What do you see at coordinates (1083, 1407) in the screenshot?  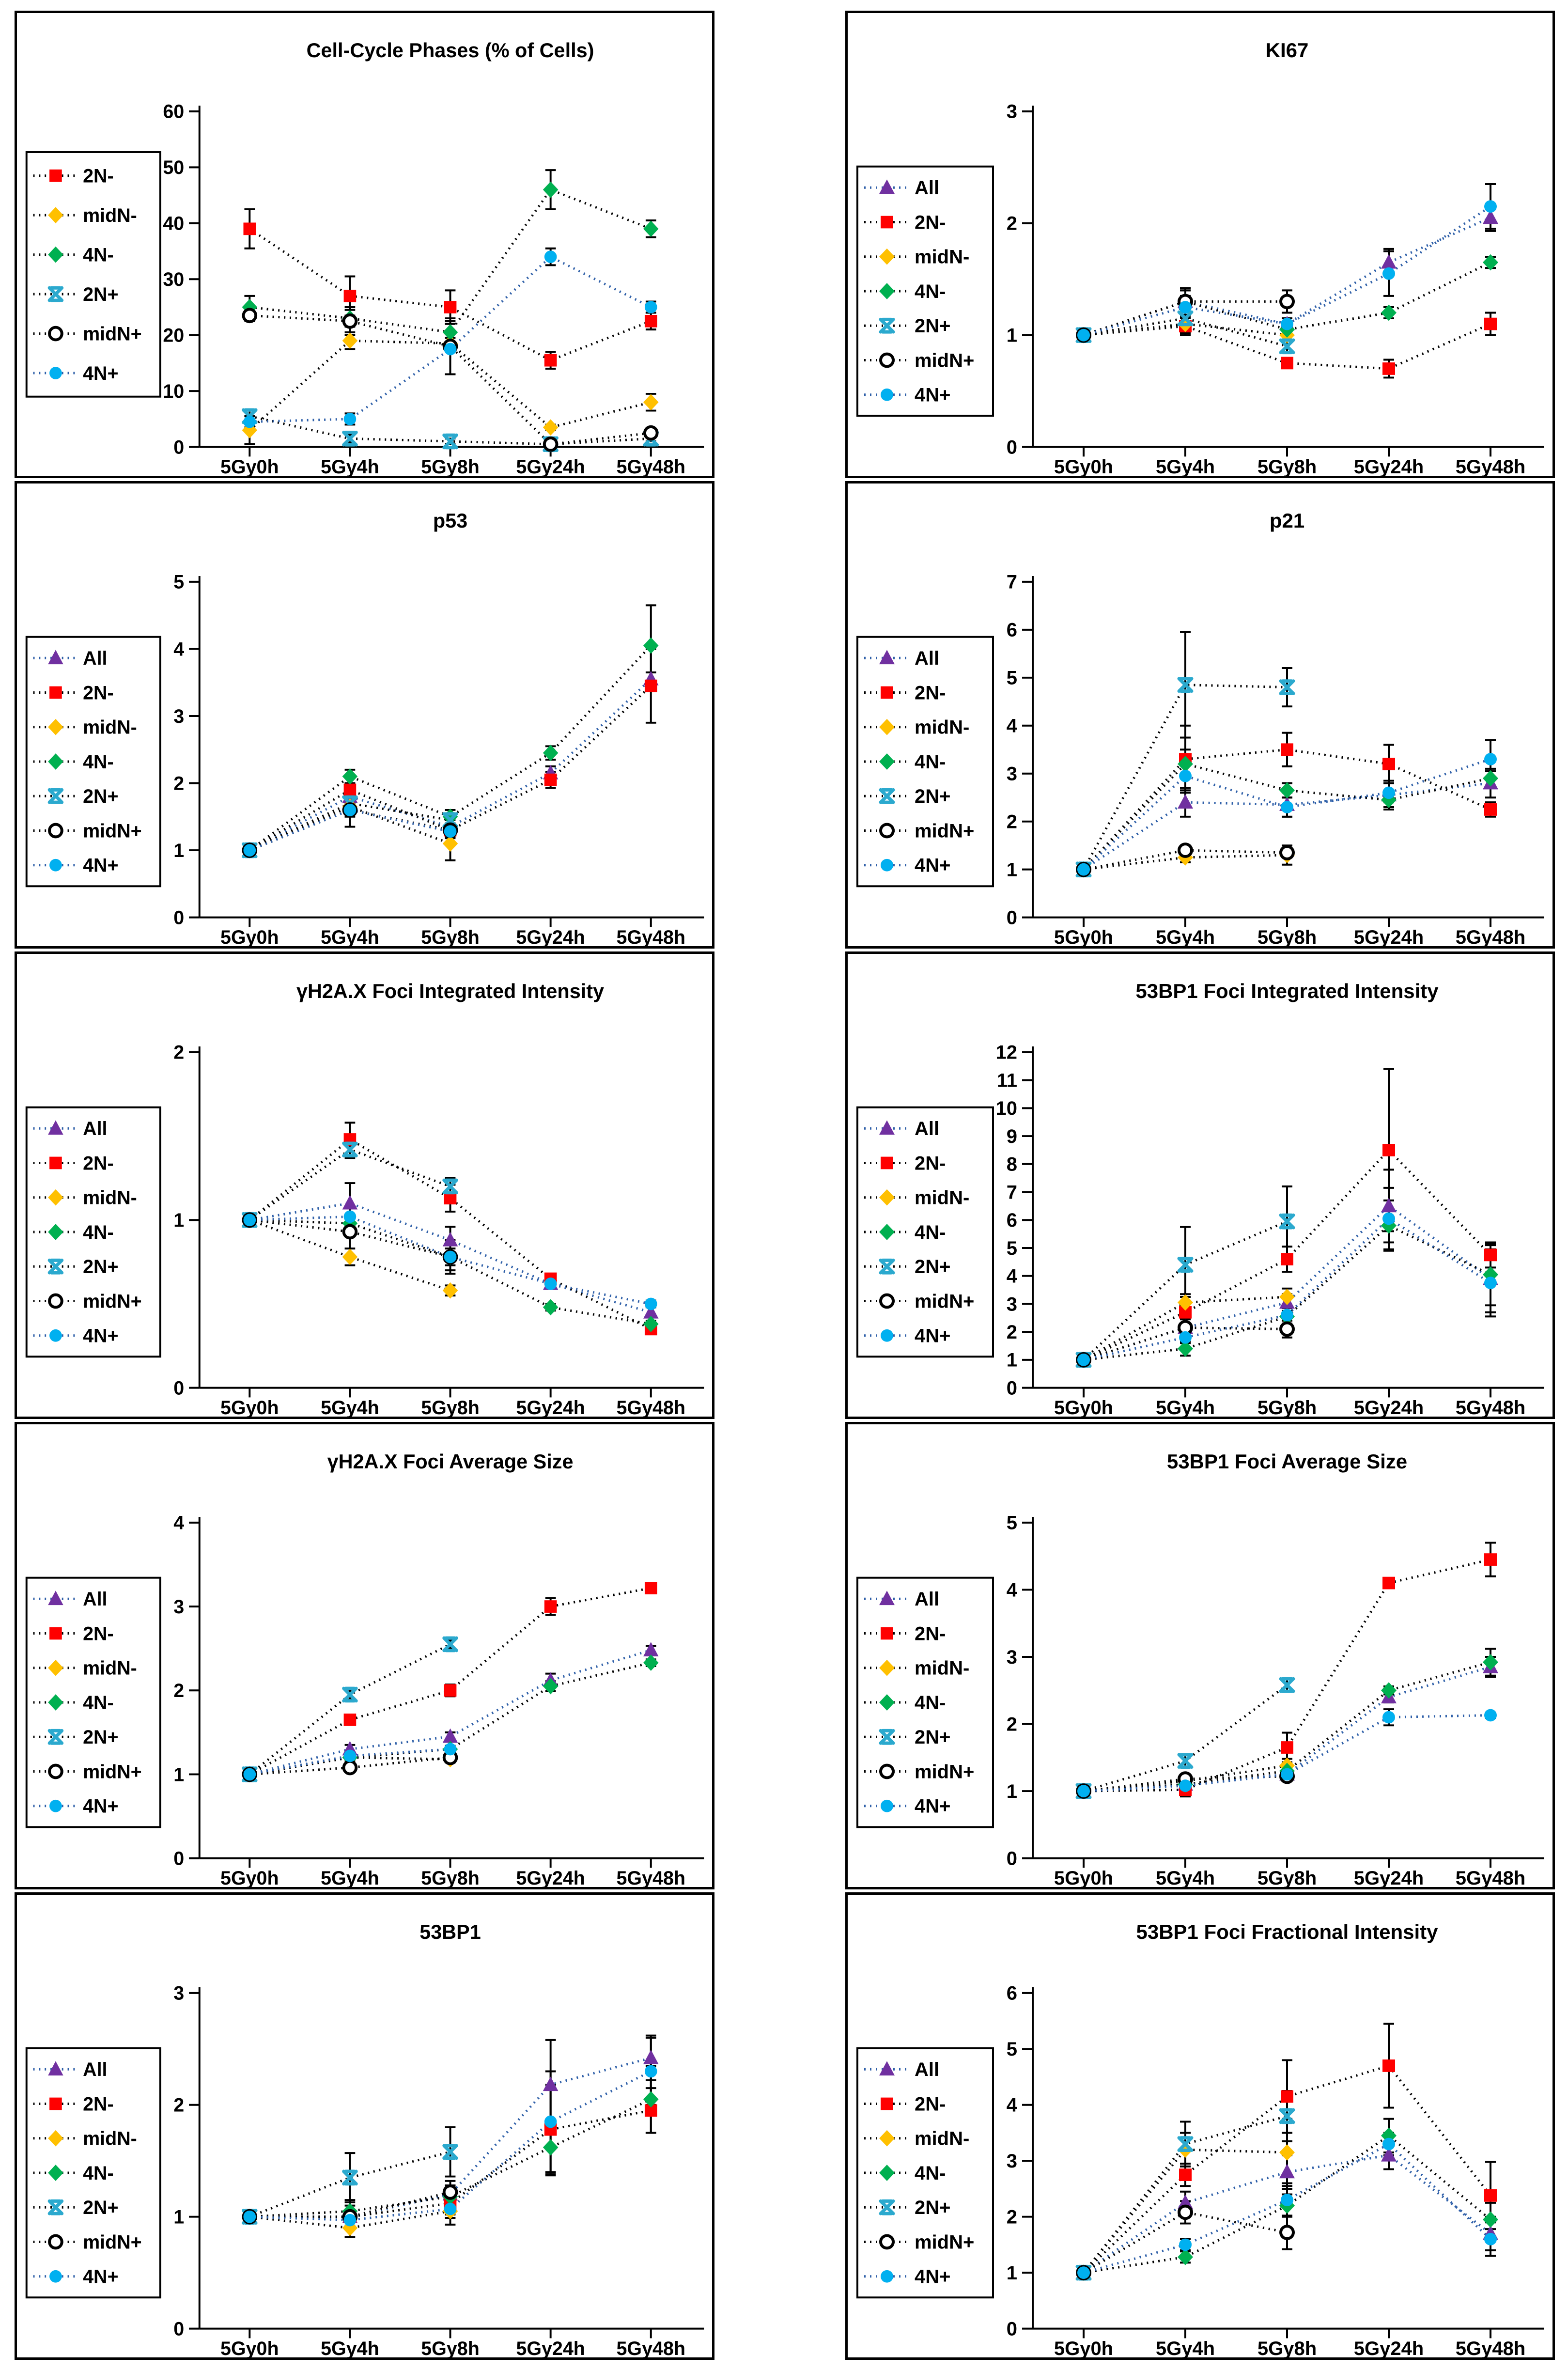 I see `x-tick-label: 5Gy0h` at bounding box center [1083, 1407].